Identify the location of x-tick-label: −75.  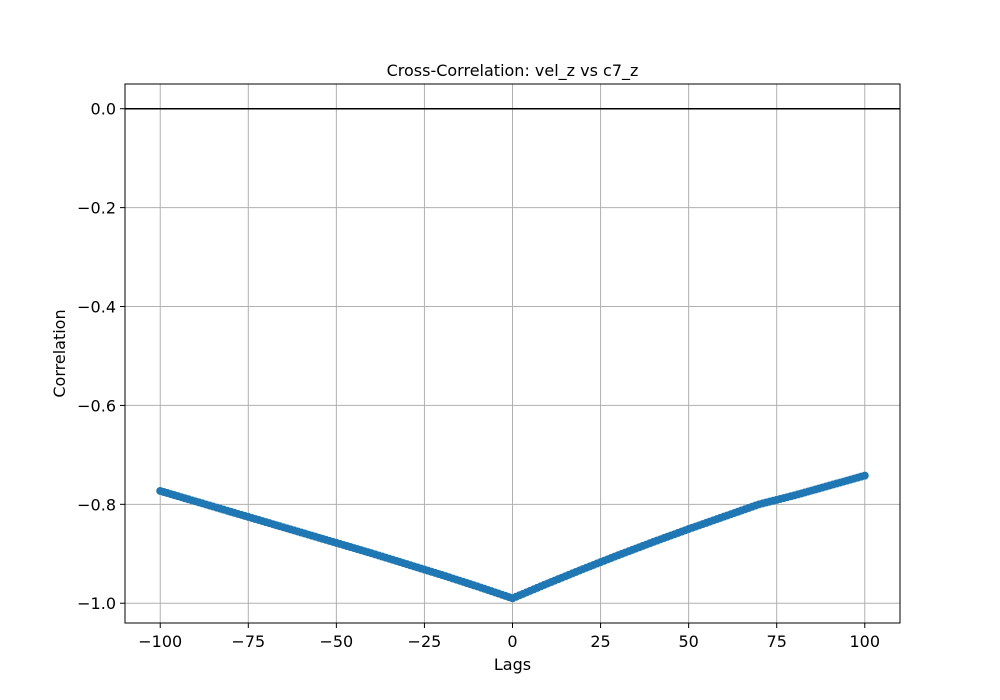
(248, 641).